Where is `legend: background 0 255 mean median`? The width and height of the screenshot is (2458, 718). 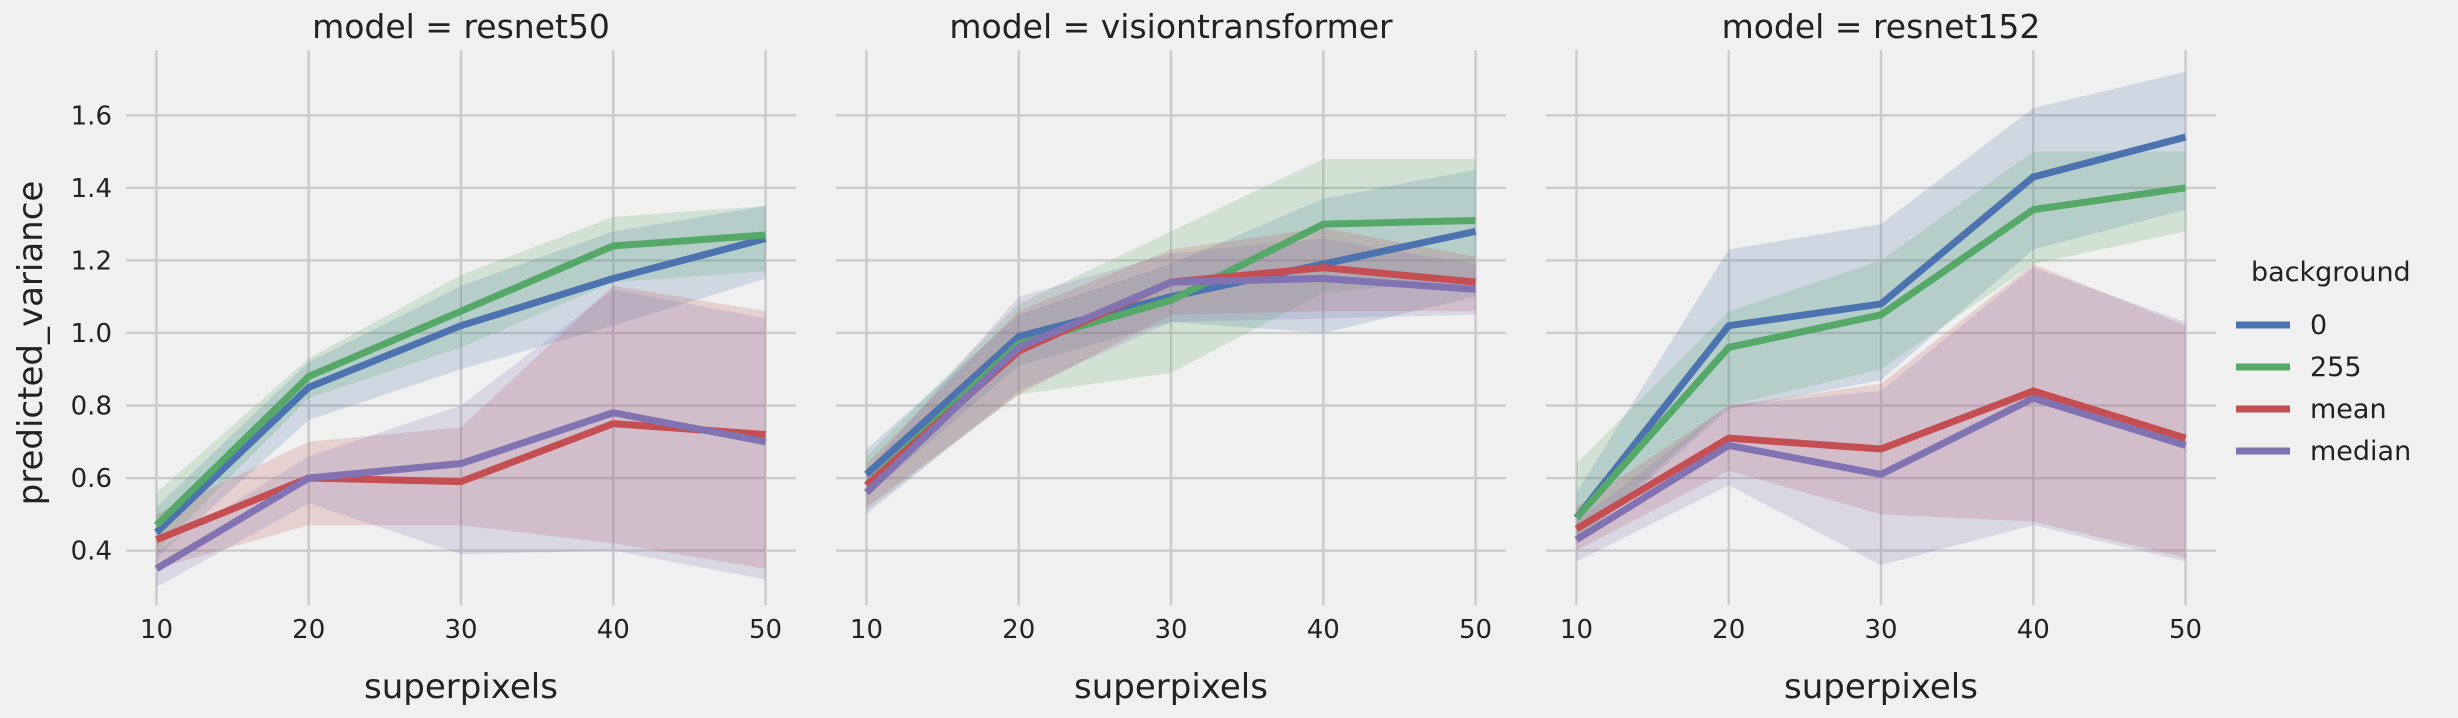 legend: background 0 255 mean median is located at coordinates (2323, 362).